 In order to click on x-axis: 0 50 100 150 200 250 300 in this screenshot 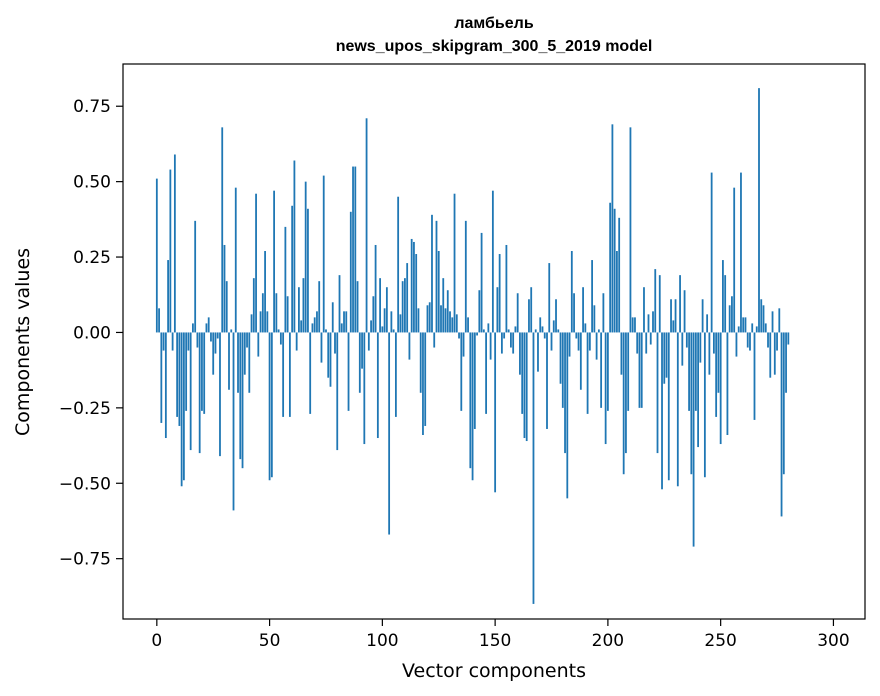, I will do `click(500, 635)`.